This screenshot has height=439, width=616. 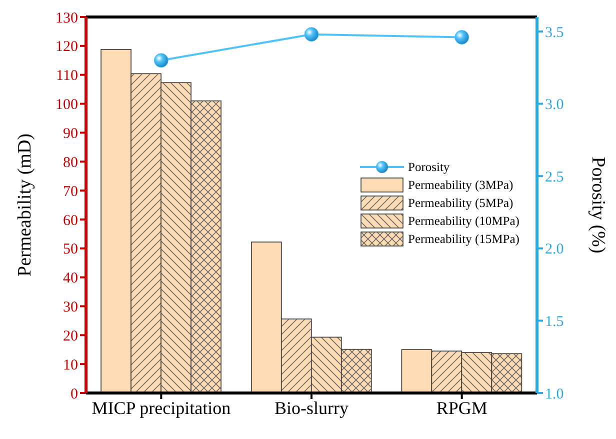 What do you see at coordinates (554, 105) in the screenshot?
I see `y2-tick-label: 3.0` at bounding box center [554, 105].